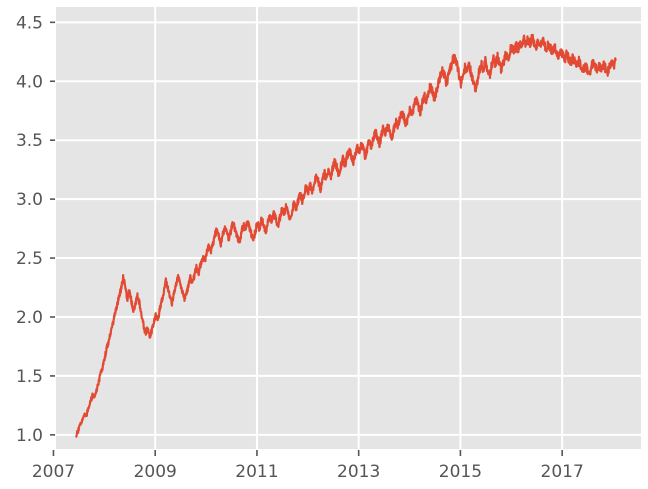 The image size is (648, 489). Describe the element at coordinates (29, 82) in the screenshot. I see `y-tick-label: 4.0` at that location.